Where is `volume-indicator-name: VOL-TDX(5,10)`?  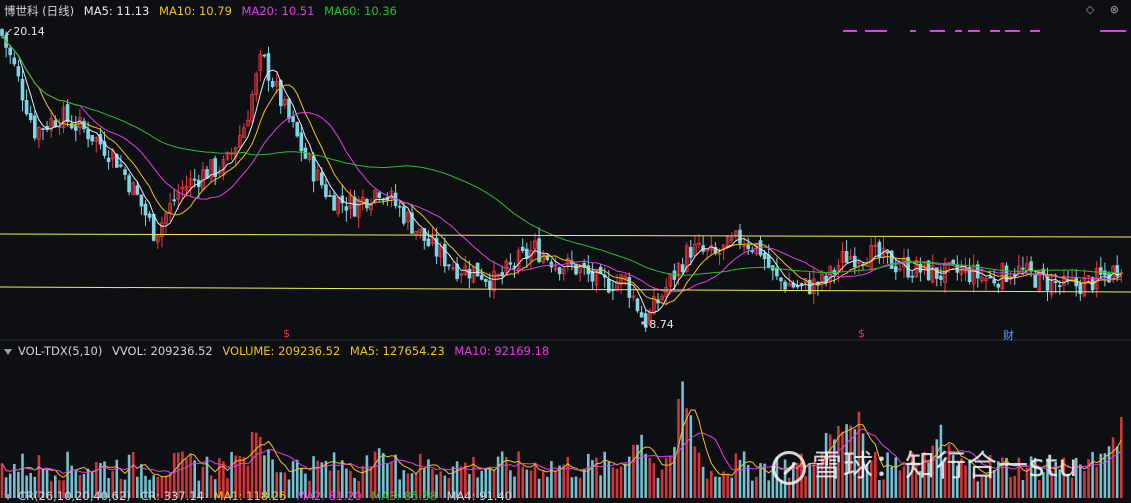 volume-indicator-name: VOL-TDX(5,10) is located at coordinates (60, 351).